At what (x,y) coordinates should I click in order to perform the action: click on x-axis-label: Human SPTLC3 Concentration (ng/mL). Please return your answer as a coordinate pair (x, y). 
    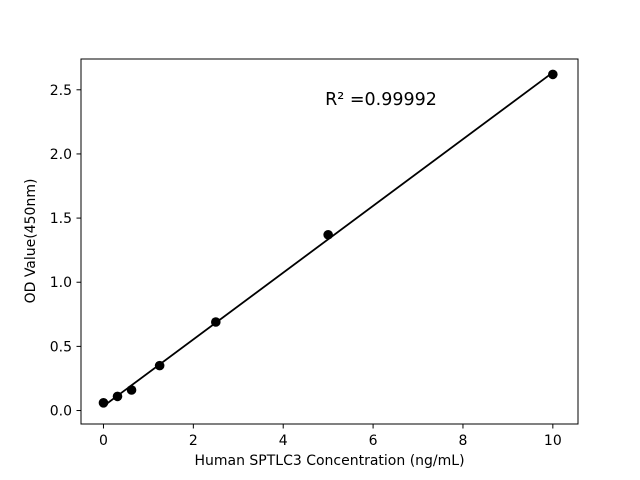
    Looking at the image, I should click on (329, 461).